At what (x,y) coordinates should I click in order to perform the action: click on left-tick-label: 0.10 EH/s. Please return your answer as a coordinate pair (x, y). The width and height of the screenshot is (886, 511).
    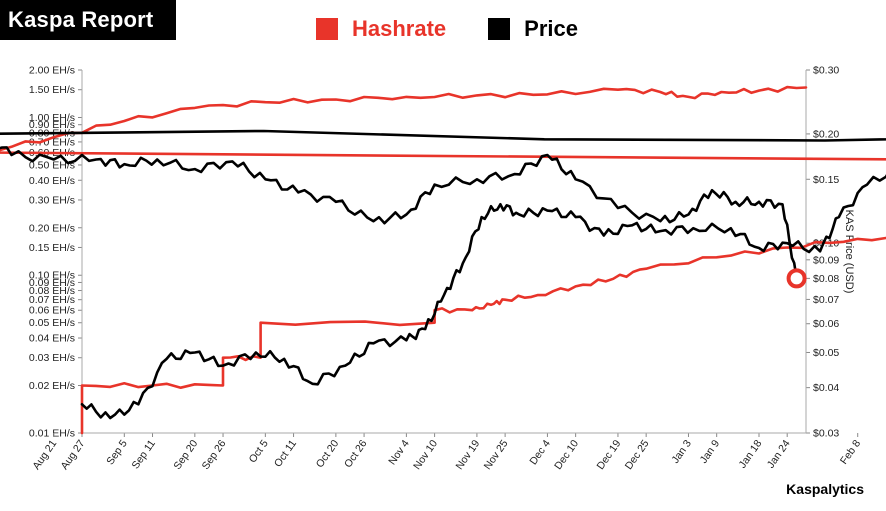
    Looking at the image, I should click on (52, 276).